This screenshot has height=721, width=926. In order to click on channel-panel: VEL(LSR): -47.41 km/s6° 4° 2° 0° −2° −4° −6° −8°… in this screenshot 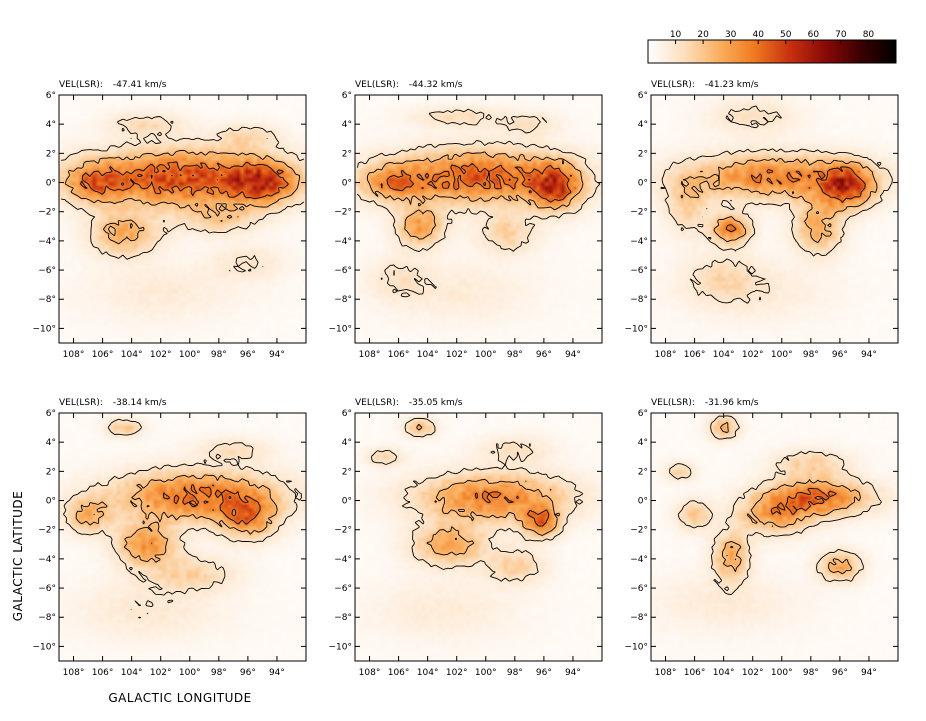, I will do `click(170, 220)`.